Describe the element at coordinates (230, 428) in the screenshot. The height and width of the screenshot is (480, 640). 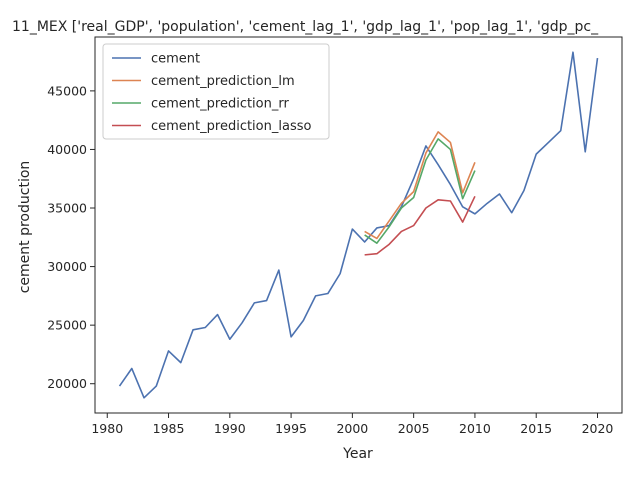
I see `x-tick-label: 1990` at that location.